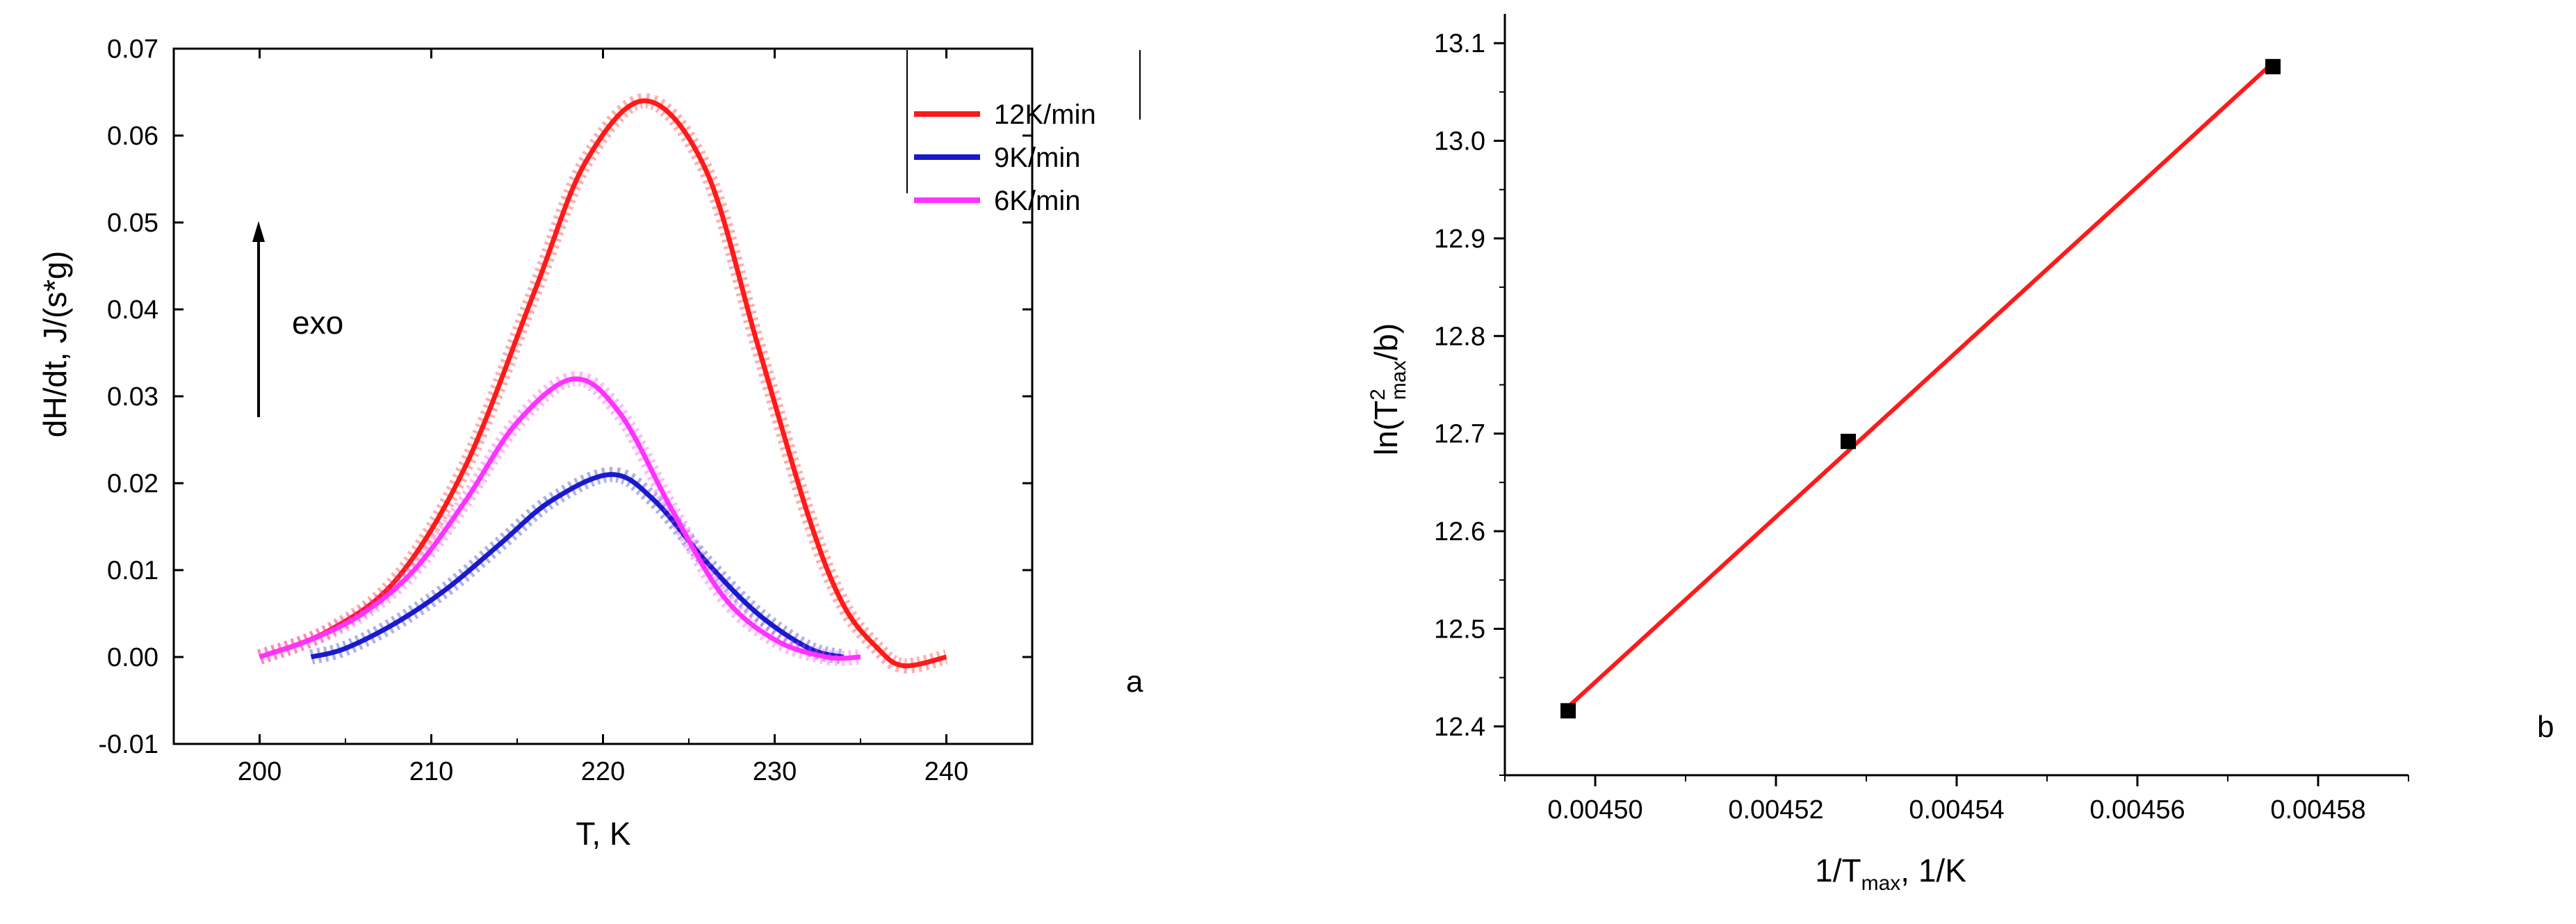 The height and width of the screenshot is (924, 2576). What do you see at coordinates (1045, 114) in the screenshot?
I see `legend-label-0: 12K/min` at bounding box center [1045, 114].